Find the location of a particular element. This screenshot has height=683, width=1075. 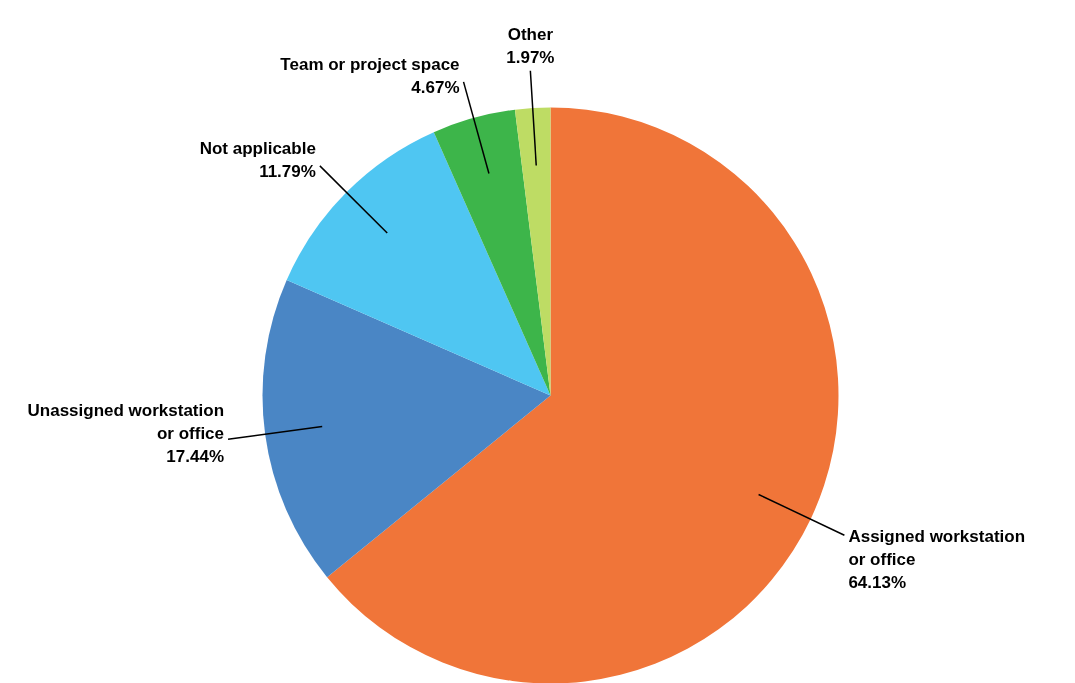

slice-label: Other is located at coordinates (530, 34).